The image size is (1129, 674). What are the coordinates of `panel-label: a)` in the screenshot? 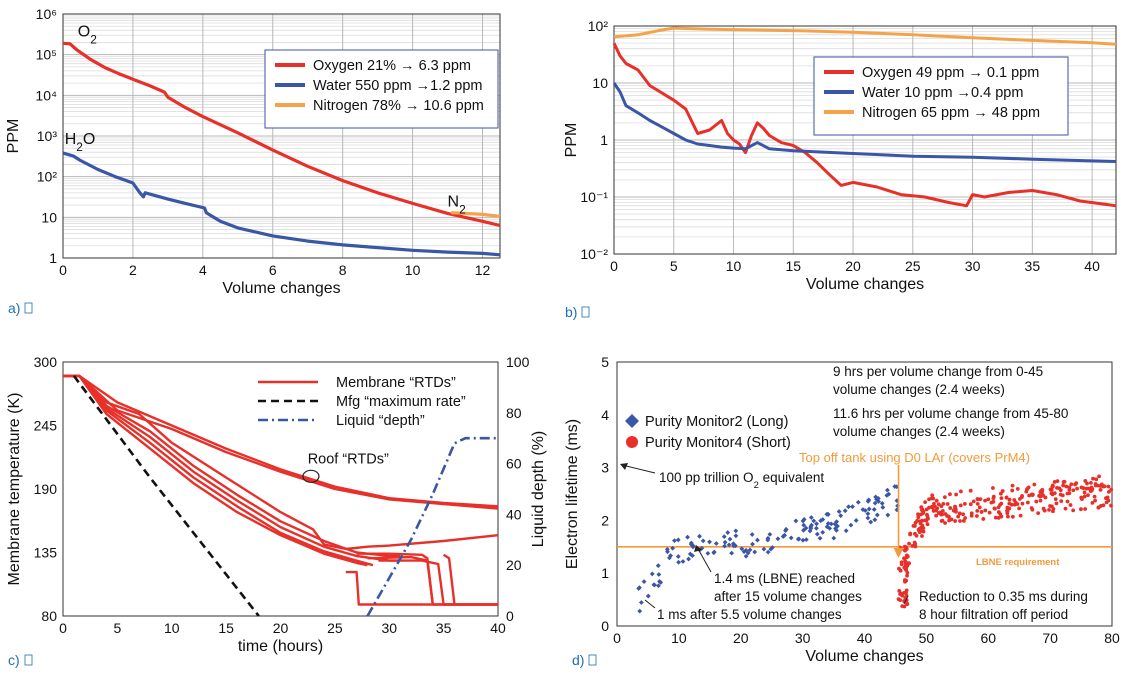 It's located at (14, 308).